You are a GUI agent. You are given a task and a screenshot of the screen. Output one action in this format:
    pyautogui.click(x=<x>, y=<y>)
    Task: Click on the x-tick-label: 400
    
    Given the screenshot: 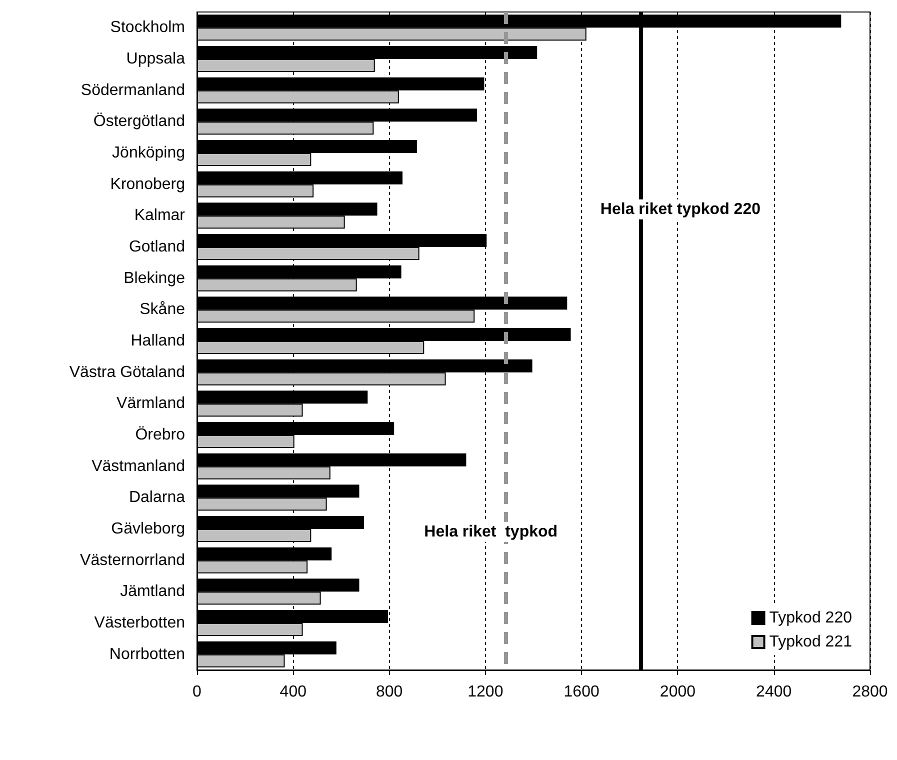 What is the action you would take?
    pyautogui.click(x=293, y=692)
    